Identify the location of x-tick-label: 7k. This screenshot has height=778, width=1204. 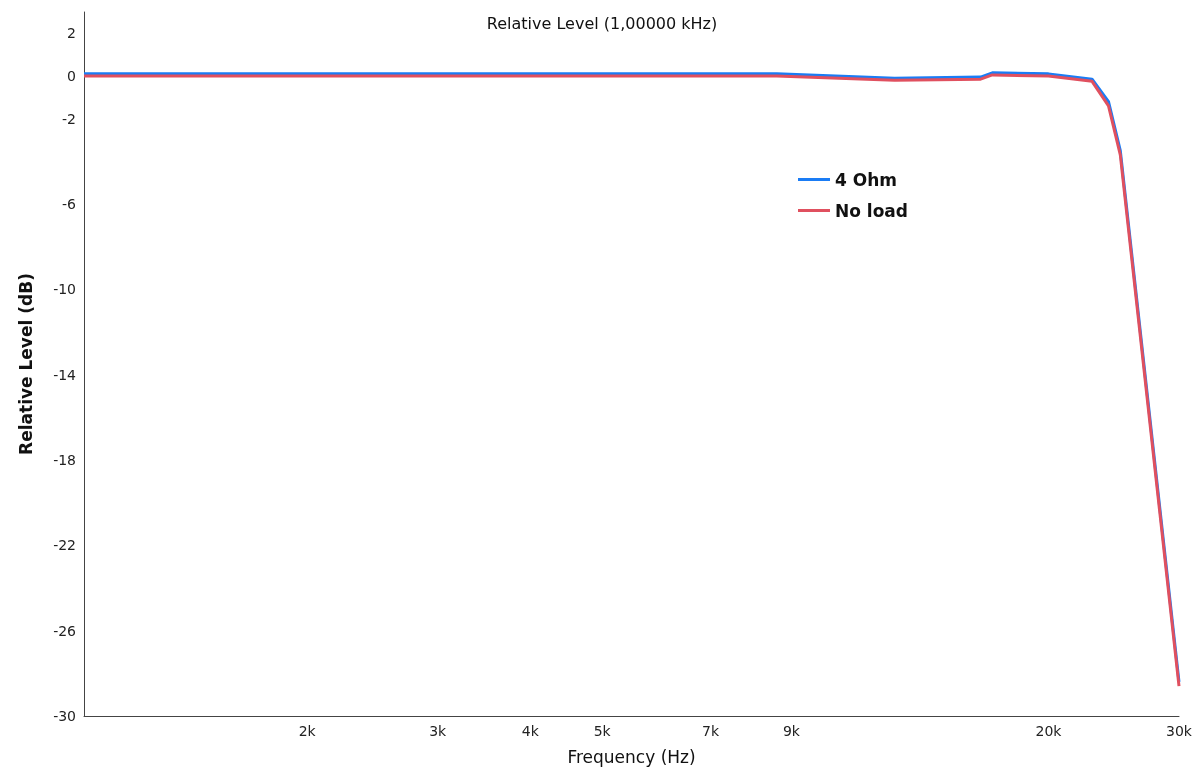
(710, 731).